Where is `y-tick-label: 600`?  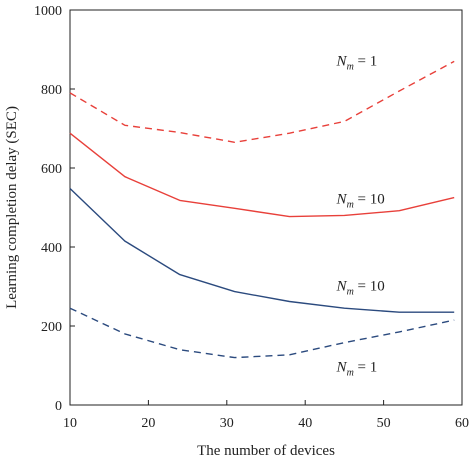
y-tick-label: 600 is located at coordinates (51, 169).